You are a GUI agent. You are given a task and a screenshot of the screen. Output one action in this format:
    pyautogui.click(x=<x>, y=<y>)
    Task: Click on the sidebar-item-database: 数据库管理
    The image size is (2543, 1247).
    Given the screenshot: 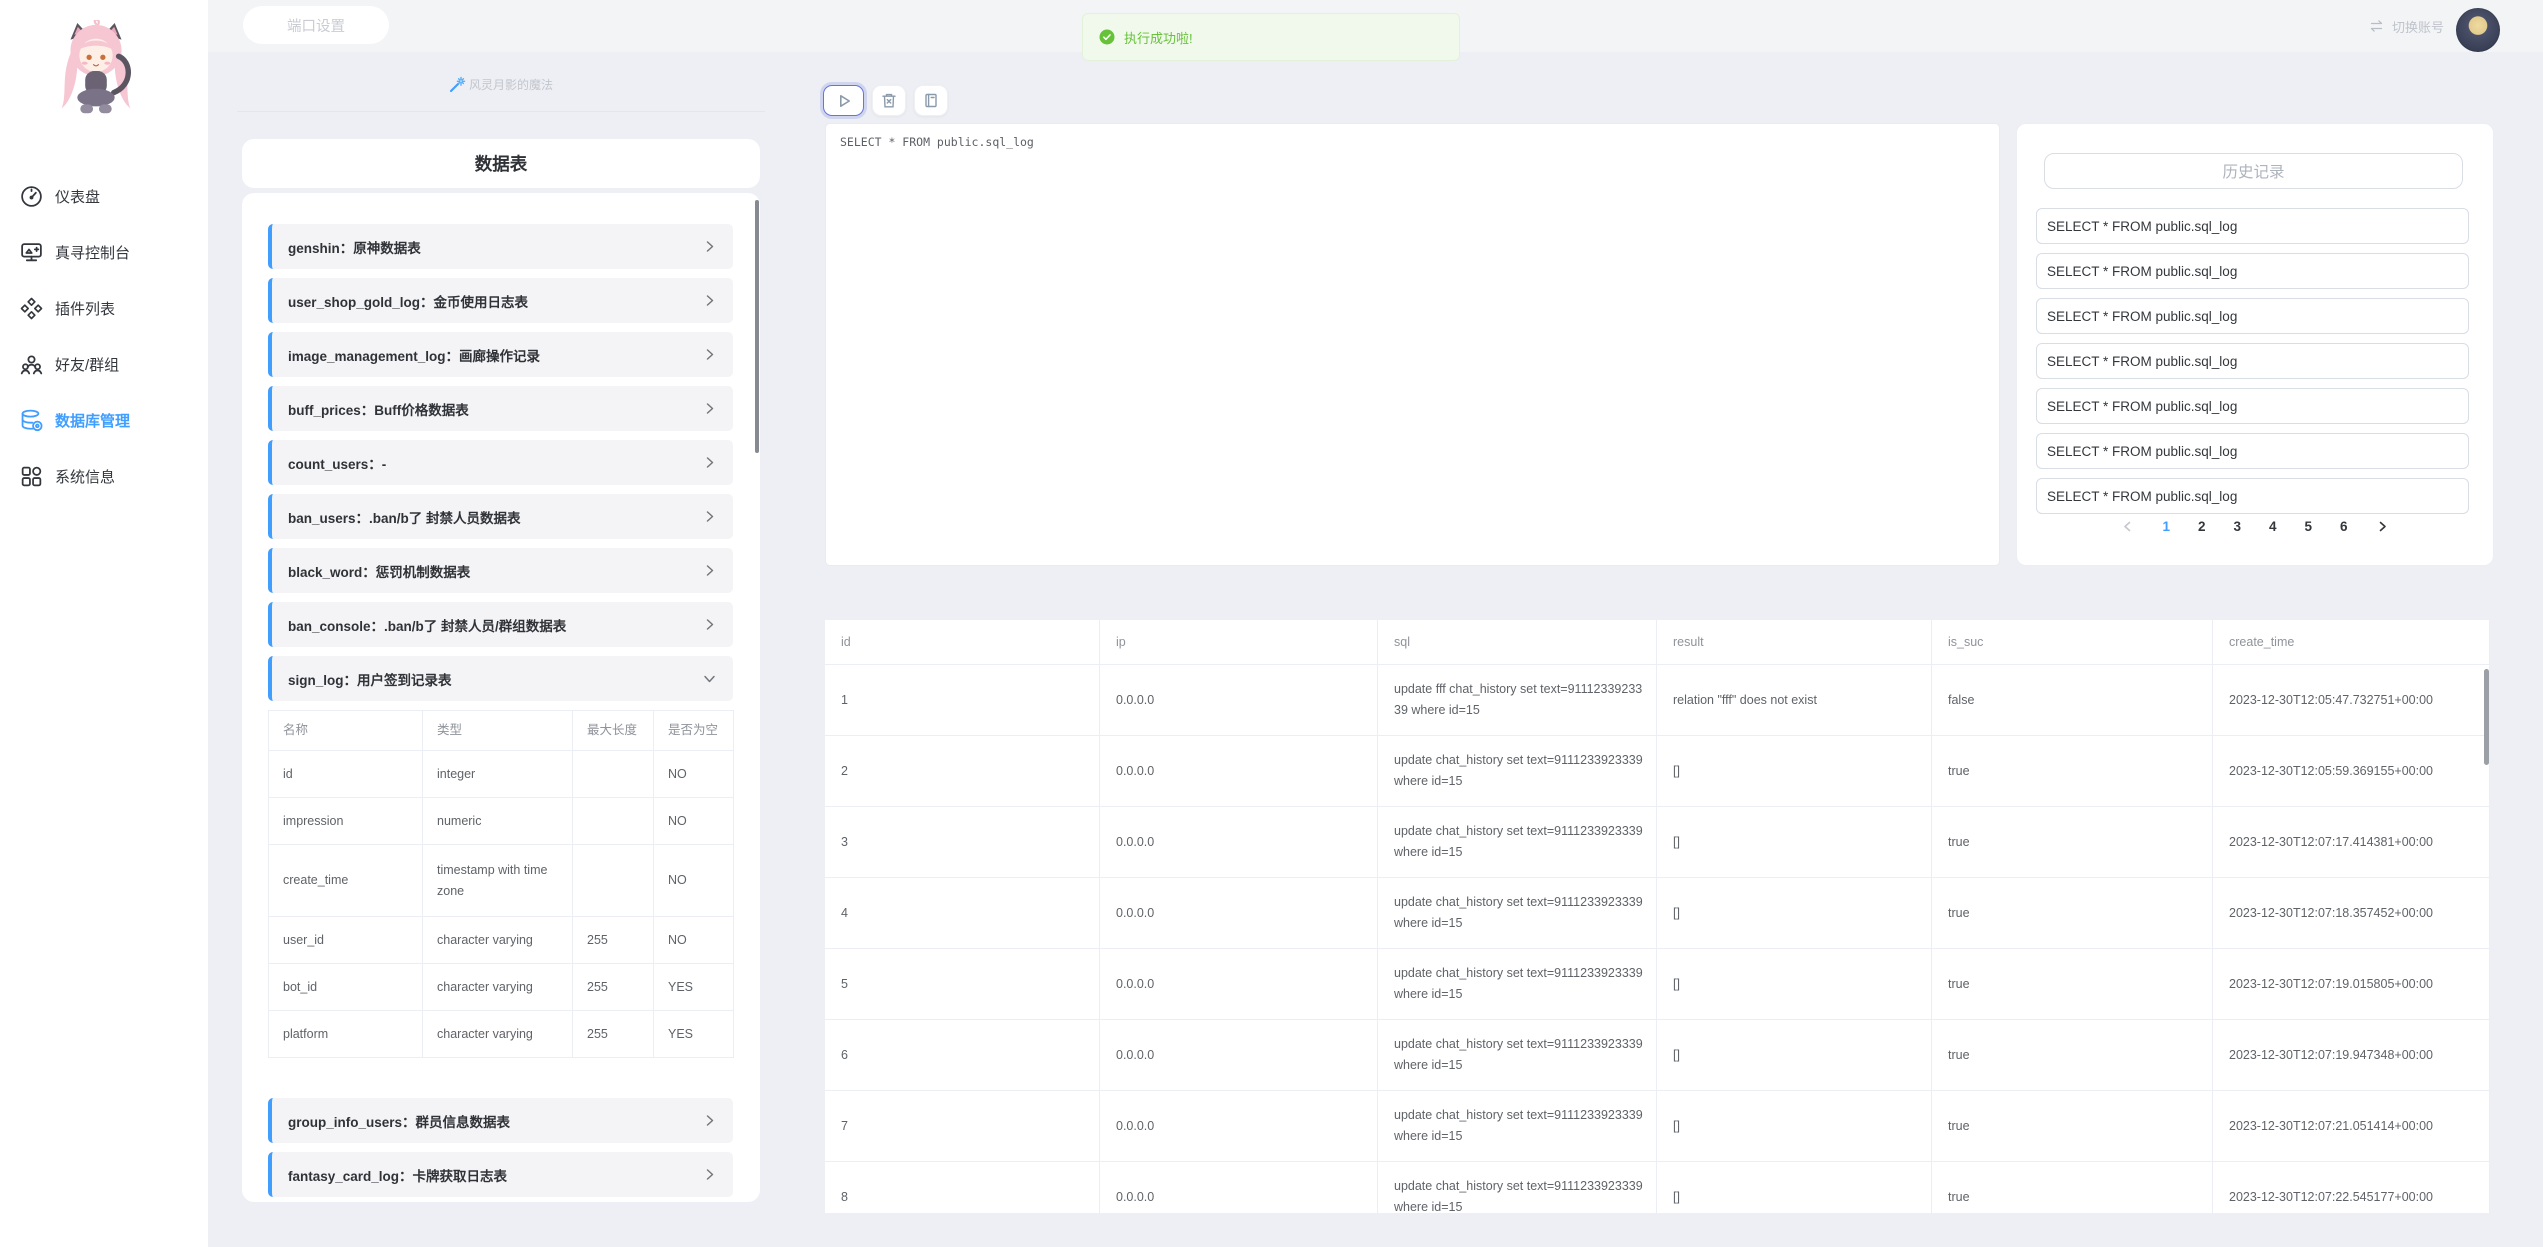 What is the action you would take?
    pyautogui.click(x=104, y=420)
    